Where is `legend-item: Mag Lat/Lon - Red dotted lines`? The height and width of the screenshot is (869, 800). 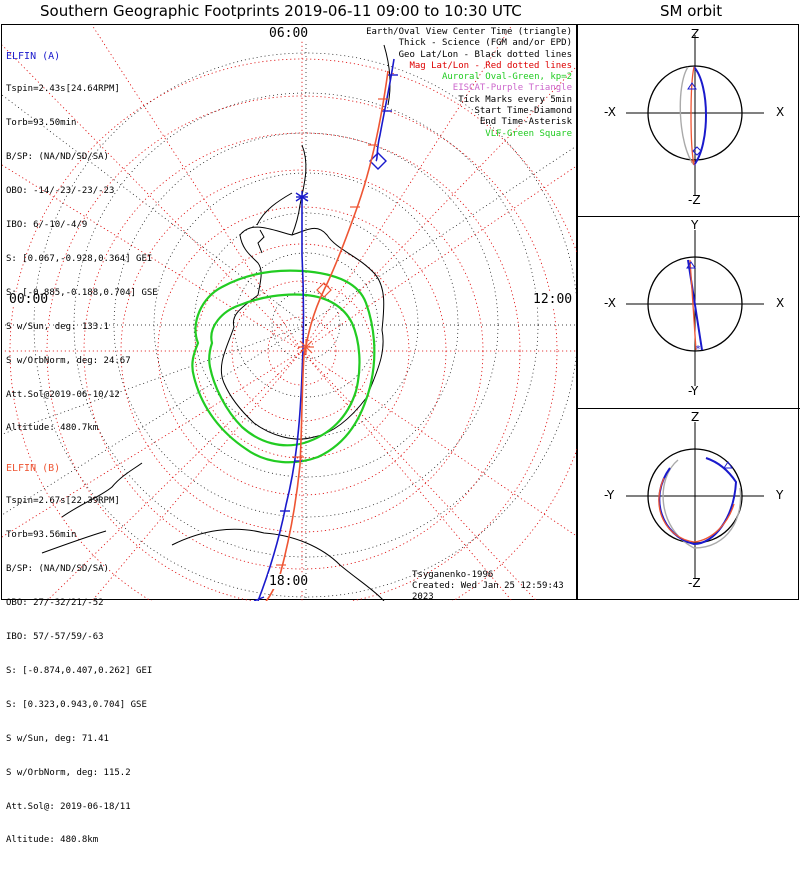
legend-item: Mag Lat/Lon - Red dotted lines is located at coordinates (490, 65).